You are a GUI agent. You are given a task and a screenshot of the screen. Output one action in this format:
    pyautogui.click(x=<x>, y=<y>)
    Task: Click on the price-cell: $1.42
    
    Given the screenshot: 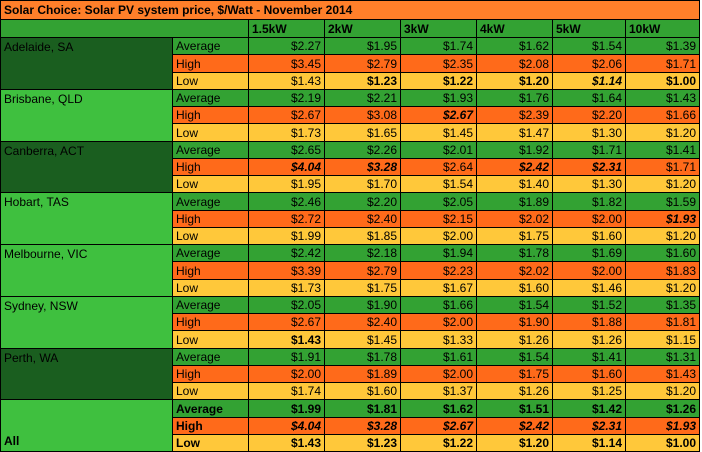 What is the action you would take?
    pyautogui.click(x=589, y=409)
    